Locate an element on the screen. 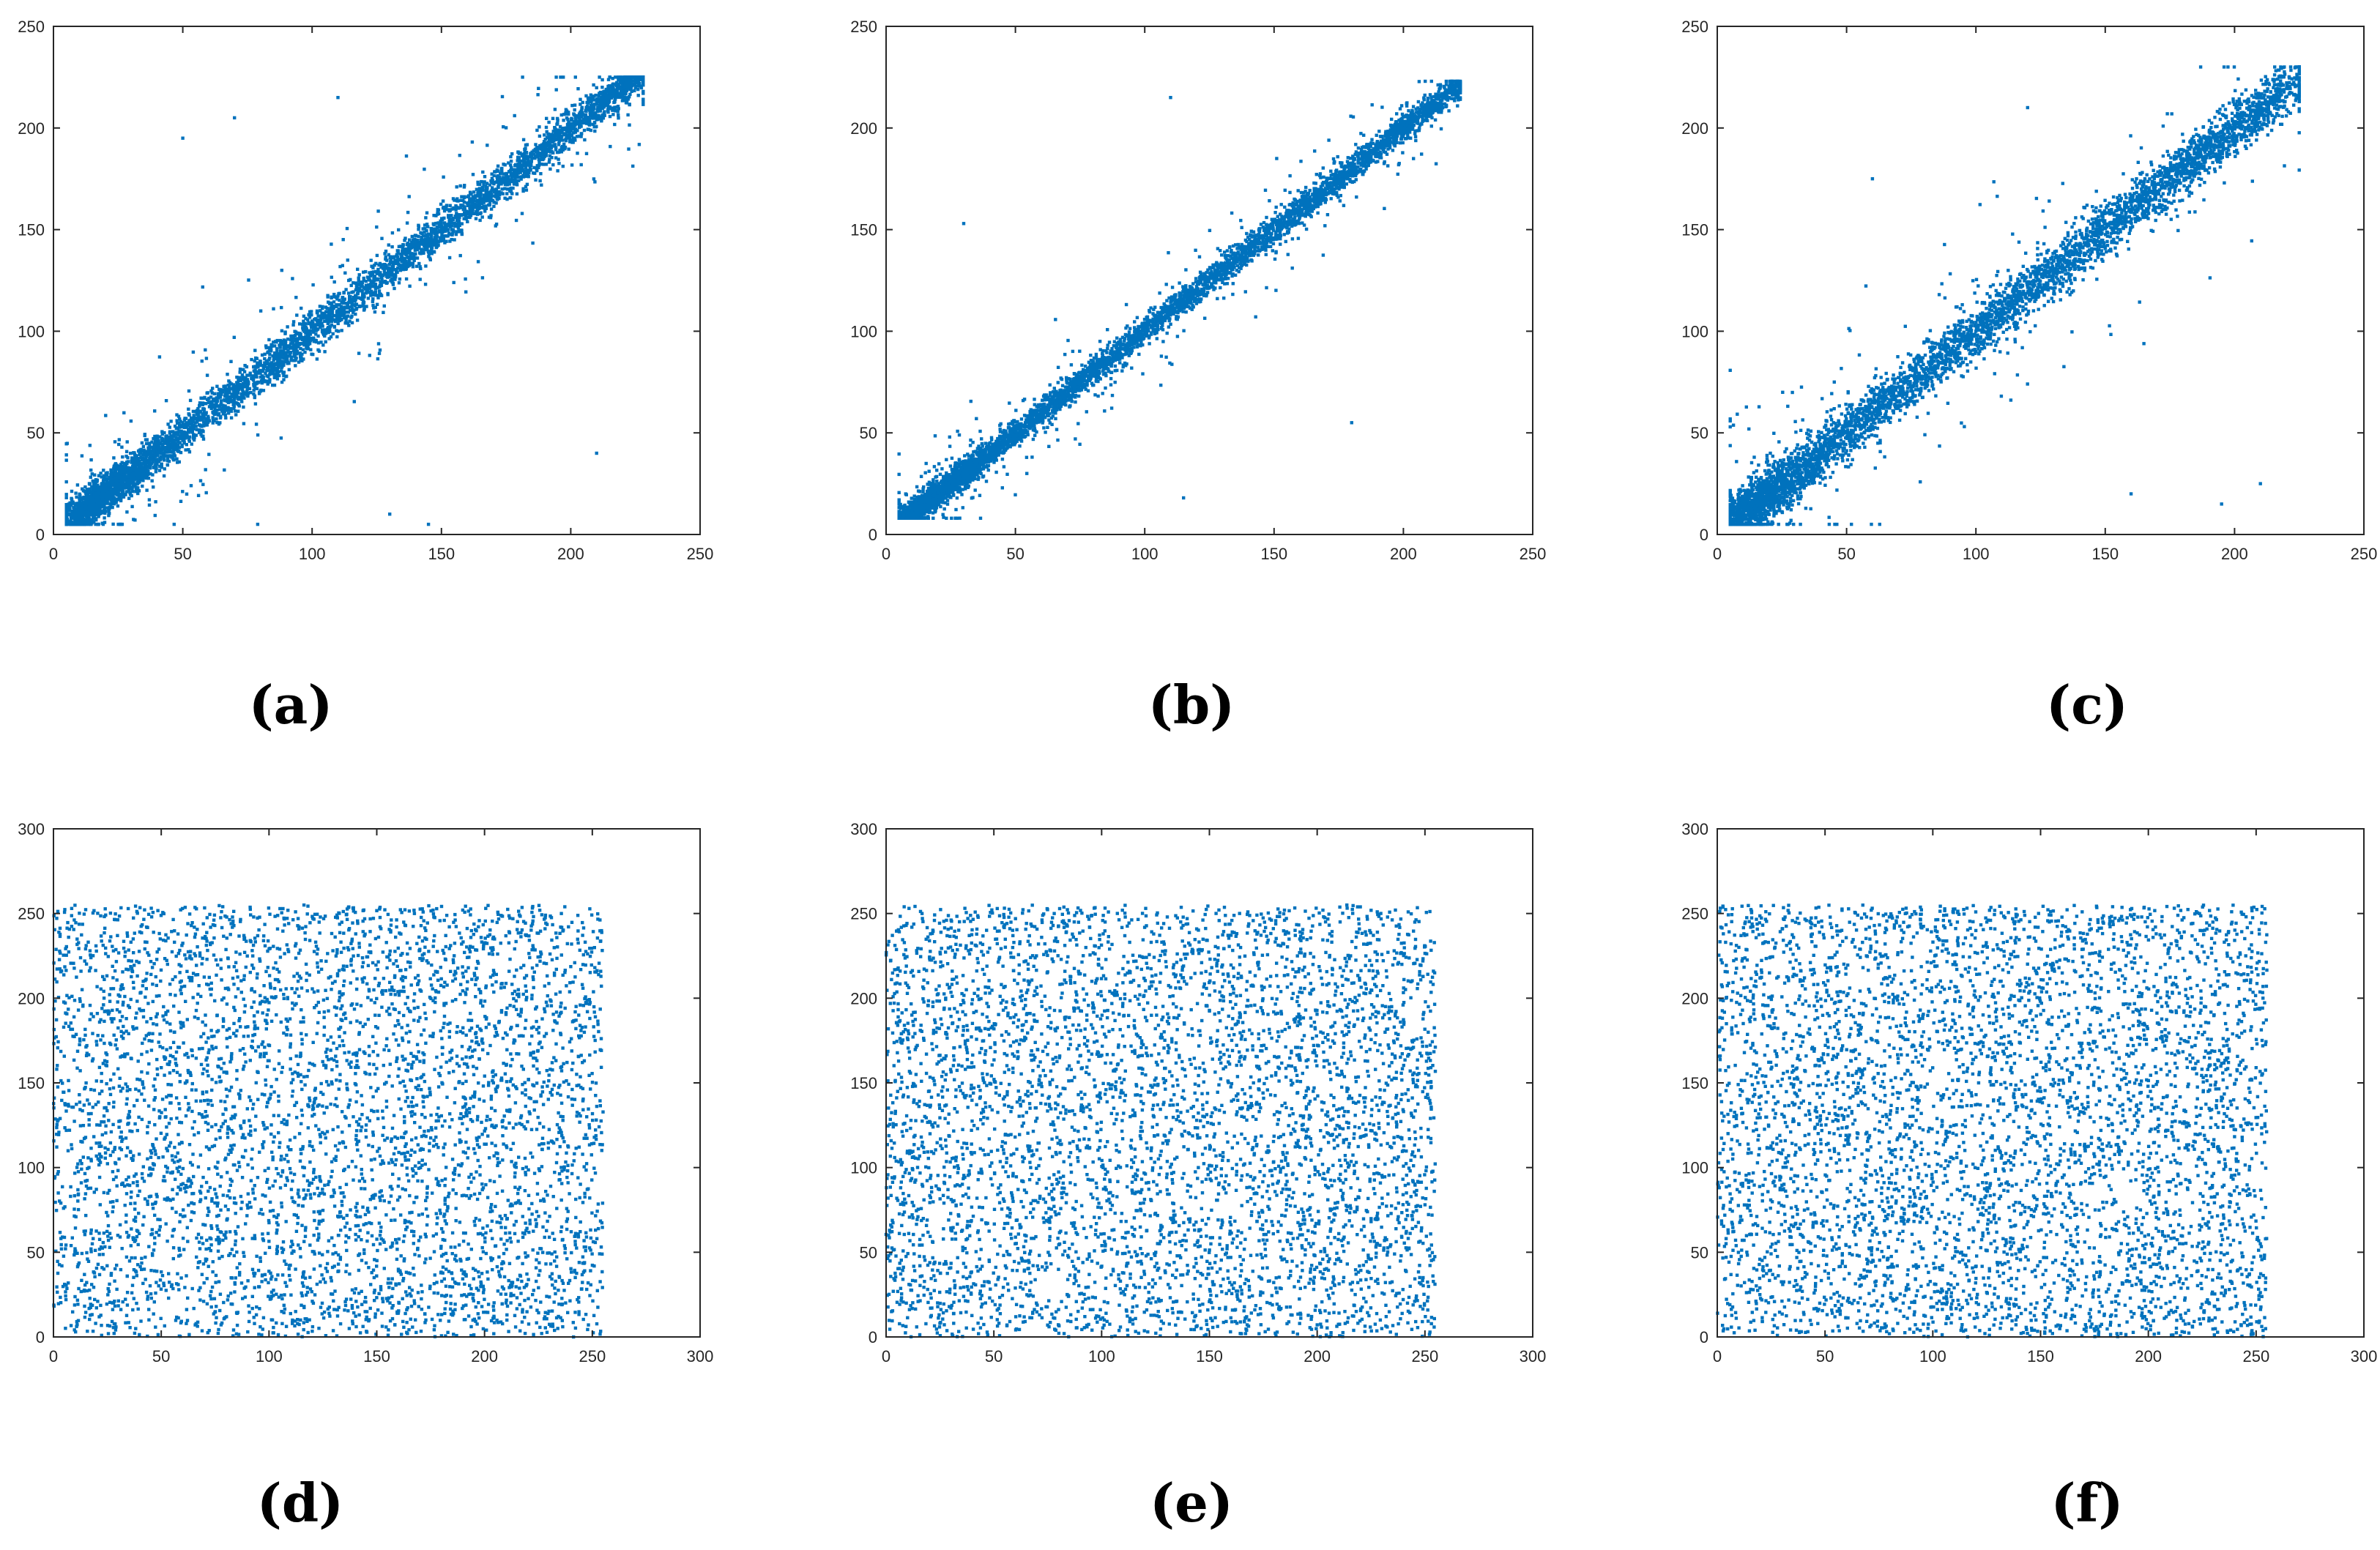  x-tick-label: 150 is located at coordinates (442, 554).